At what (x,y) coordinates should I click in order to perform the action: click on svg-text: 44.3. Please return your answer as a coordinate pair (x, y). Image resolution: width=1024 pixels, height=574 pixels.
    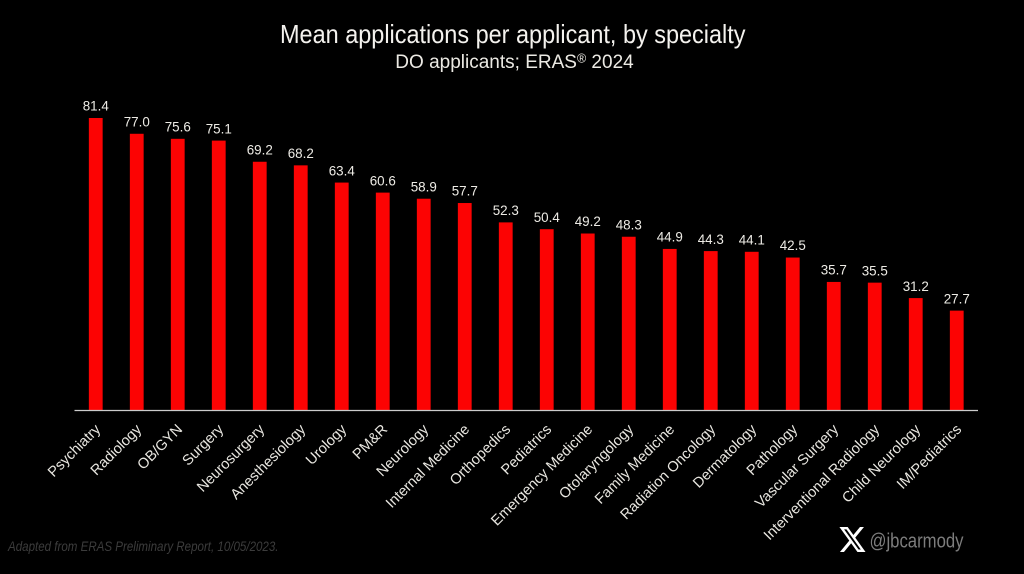
    Looking at the image, I should click on (711, 239).